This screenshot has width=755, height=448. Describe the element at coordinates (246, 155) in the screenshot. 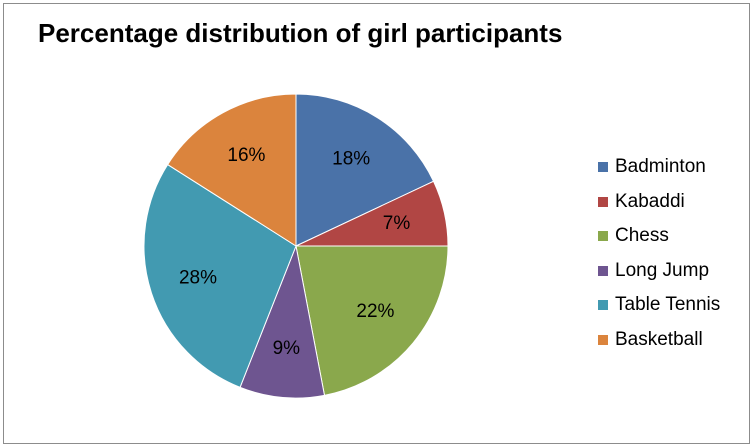

I see `data-label-basketball: 16%` at that location.